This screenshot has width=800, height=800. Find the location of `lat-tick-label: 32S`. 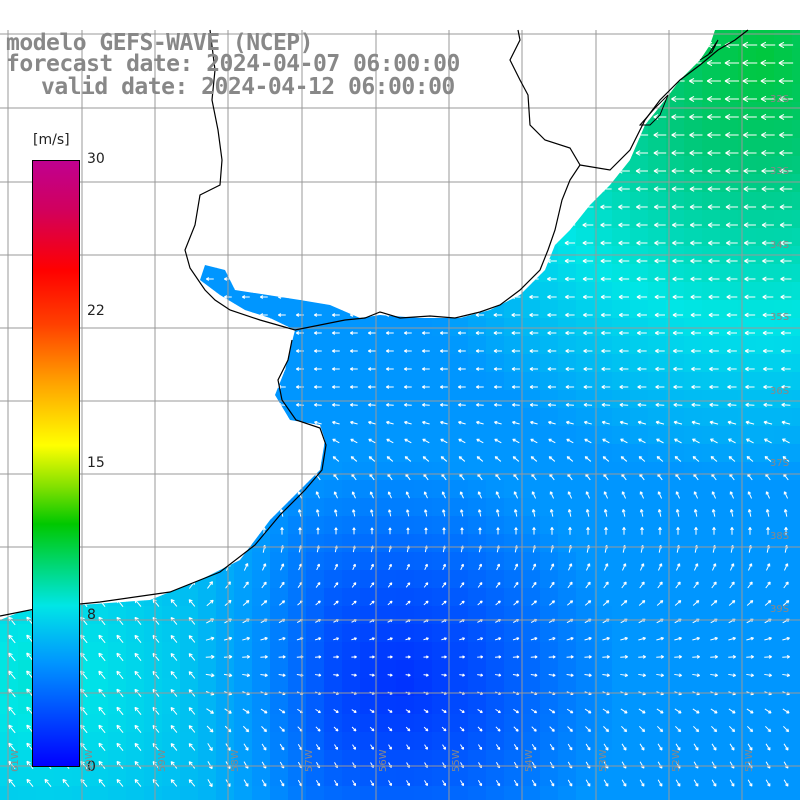

lat-tick-label: 32S is located at coordinates (780, 99).